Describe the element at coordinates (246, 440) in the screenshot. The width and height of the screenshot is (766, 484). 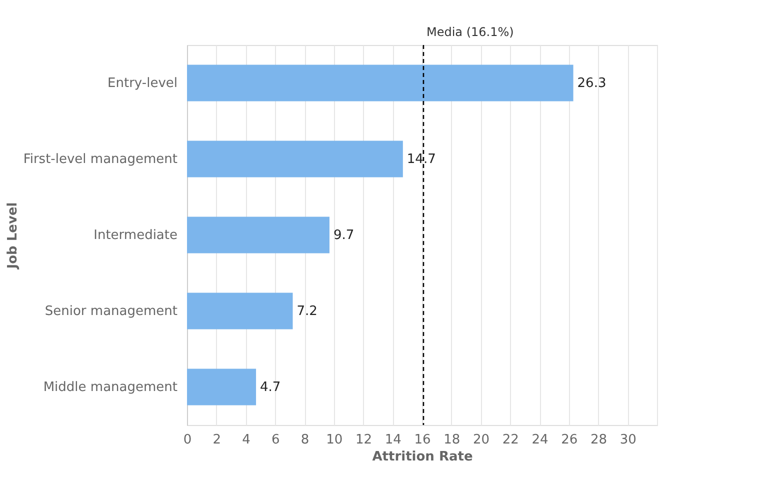
I see `x-tick-label: 4` at that location.